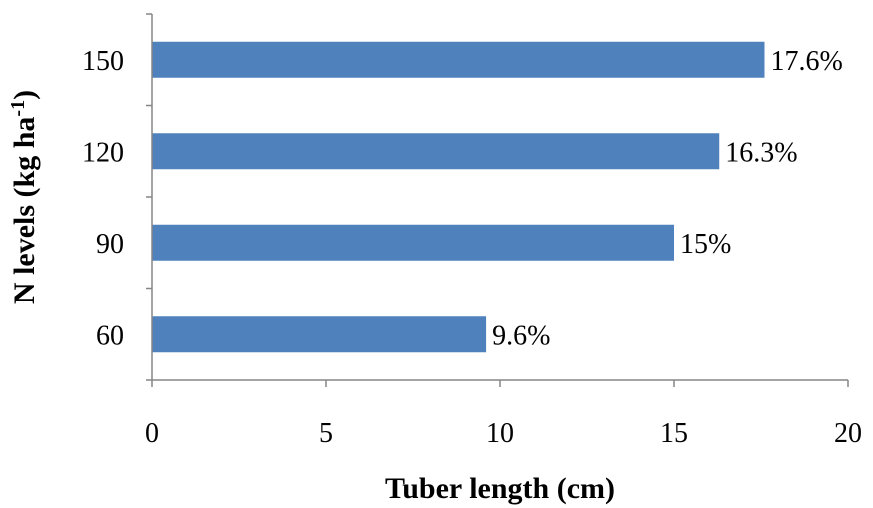 The height and width of the screenshot is (508, 873). What do you see at coordinates (18, 108) in the screenshot?
I see `y-axis-title-superscript: -1` at bounding box center [18, 108].